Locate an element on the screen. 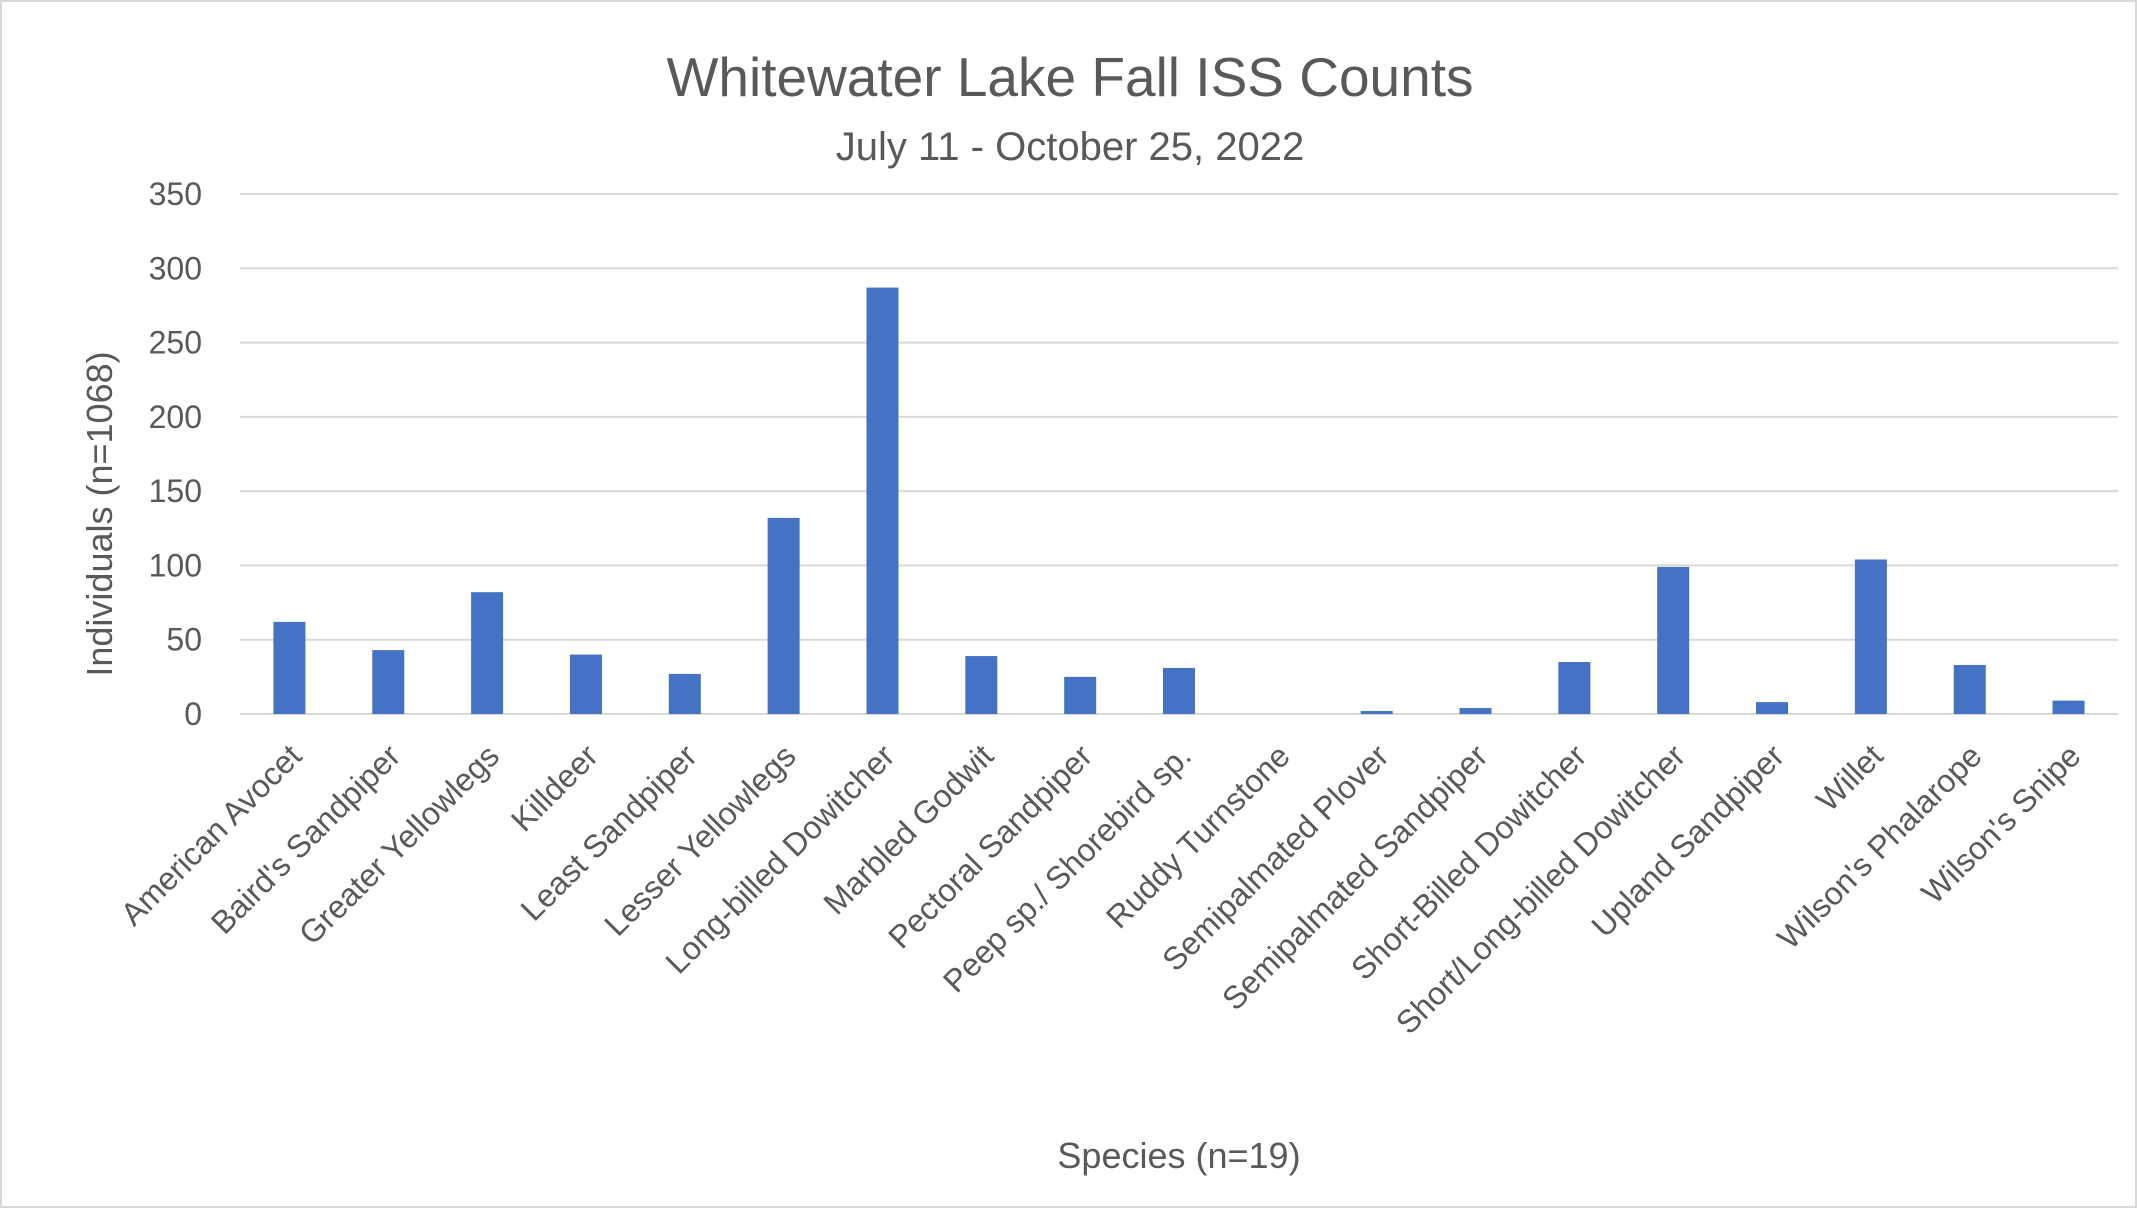 Image resolution: width=2137 pixels, height=1208 pixels. x-tick-label: American Avocet is located at coordinates (211, 834).